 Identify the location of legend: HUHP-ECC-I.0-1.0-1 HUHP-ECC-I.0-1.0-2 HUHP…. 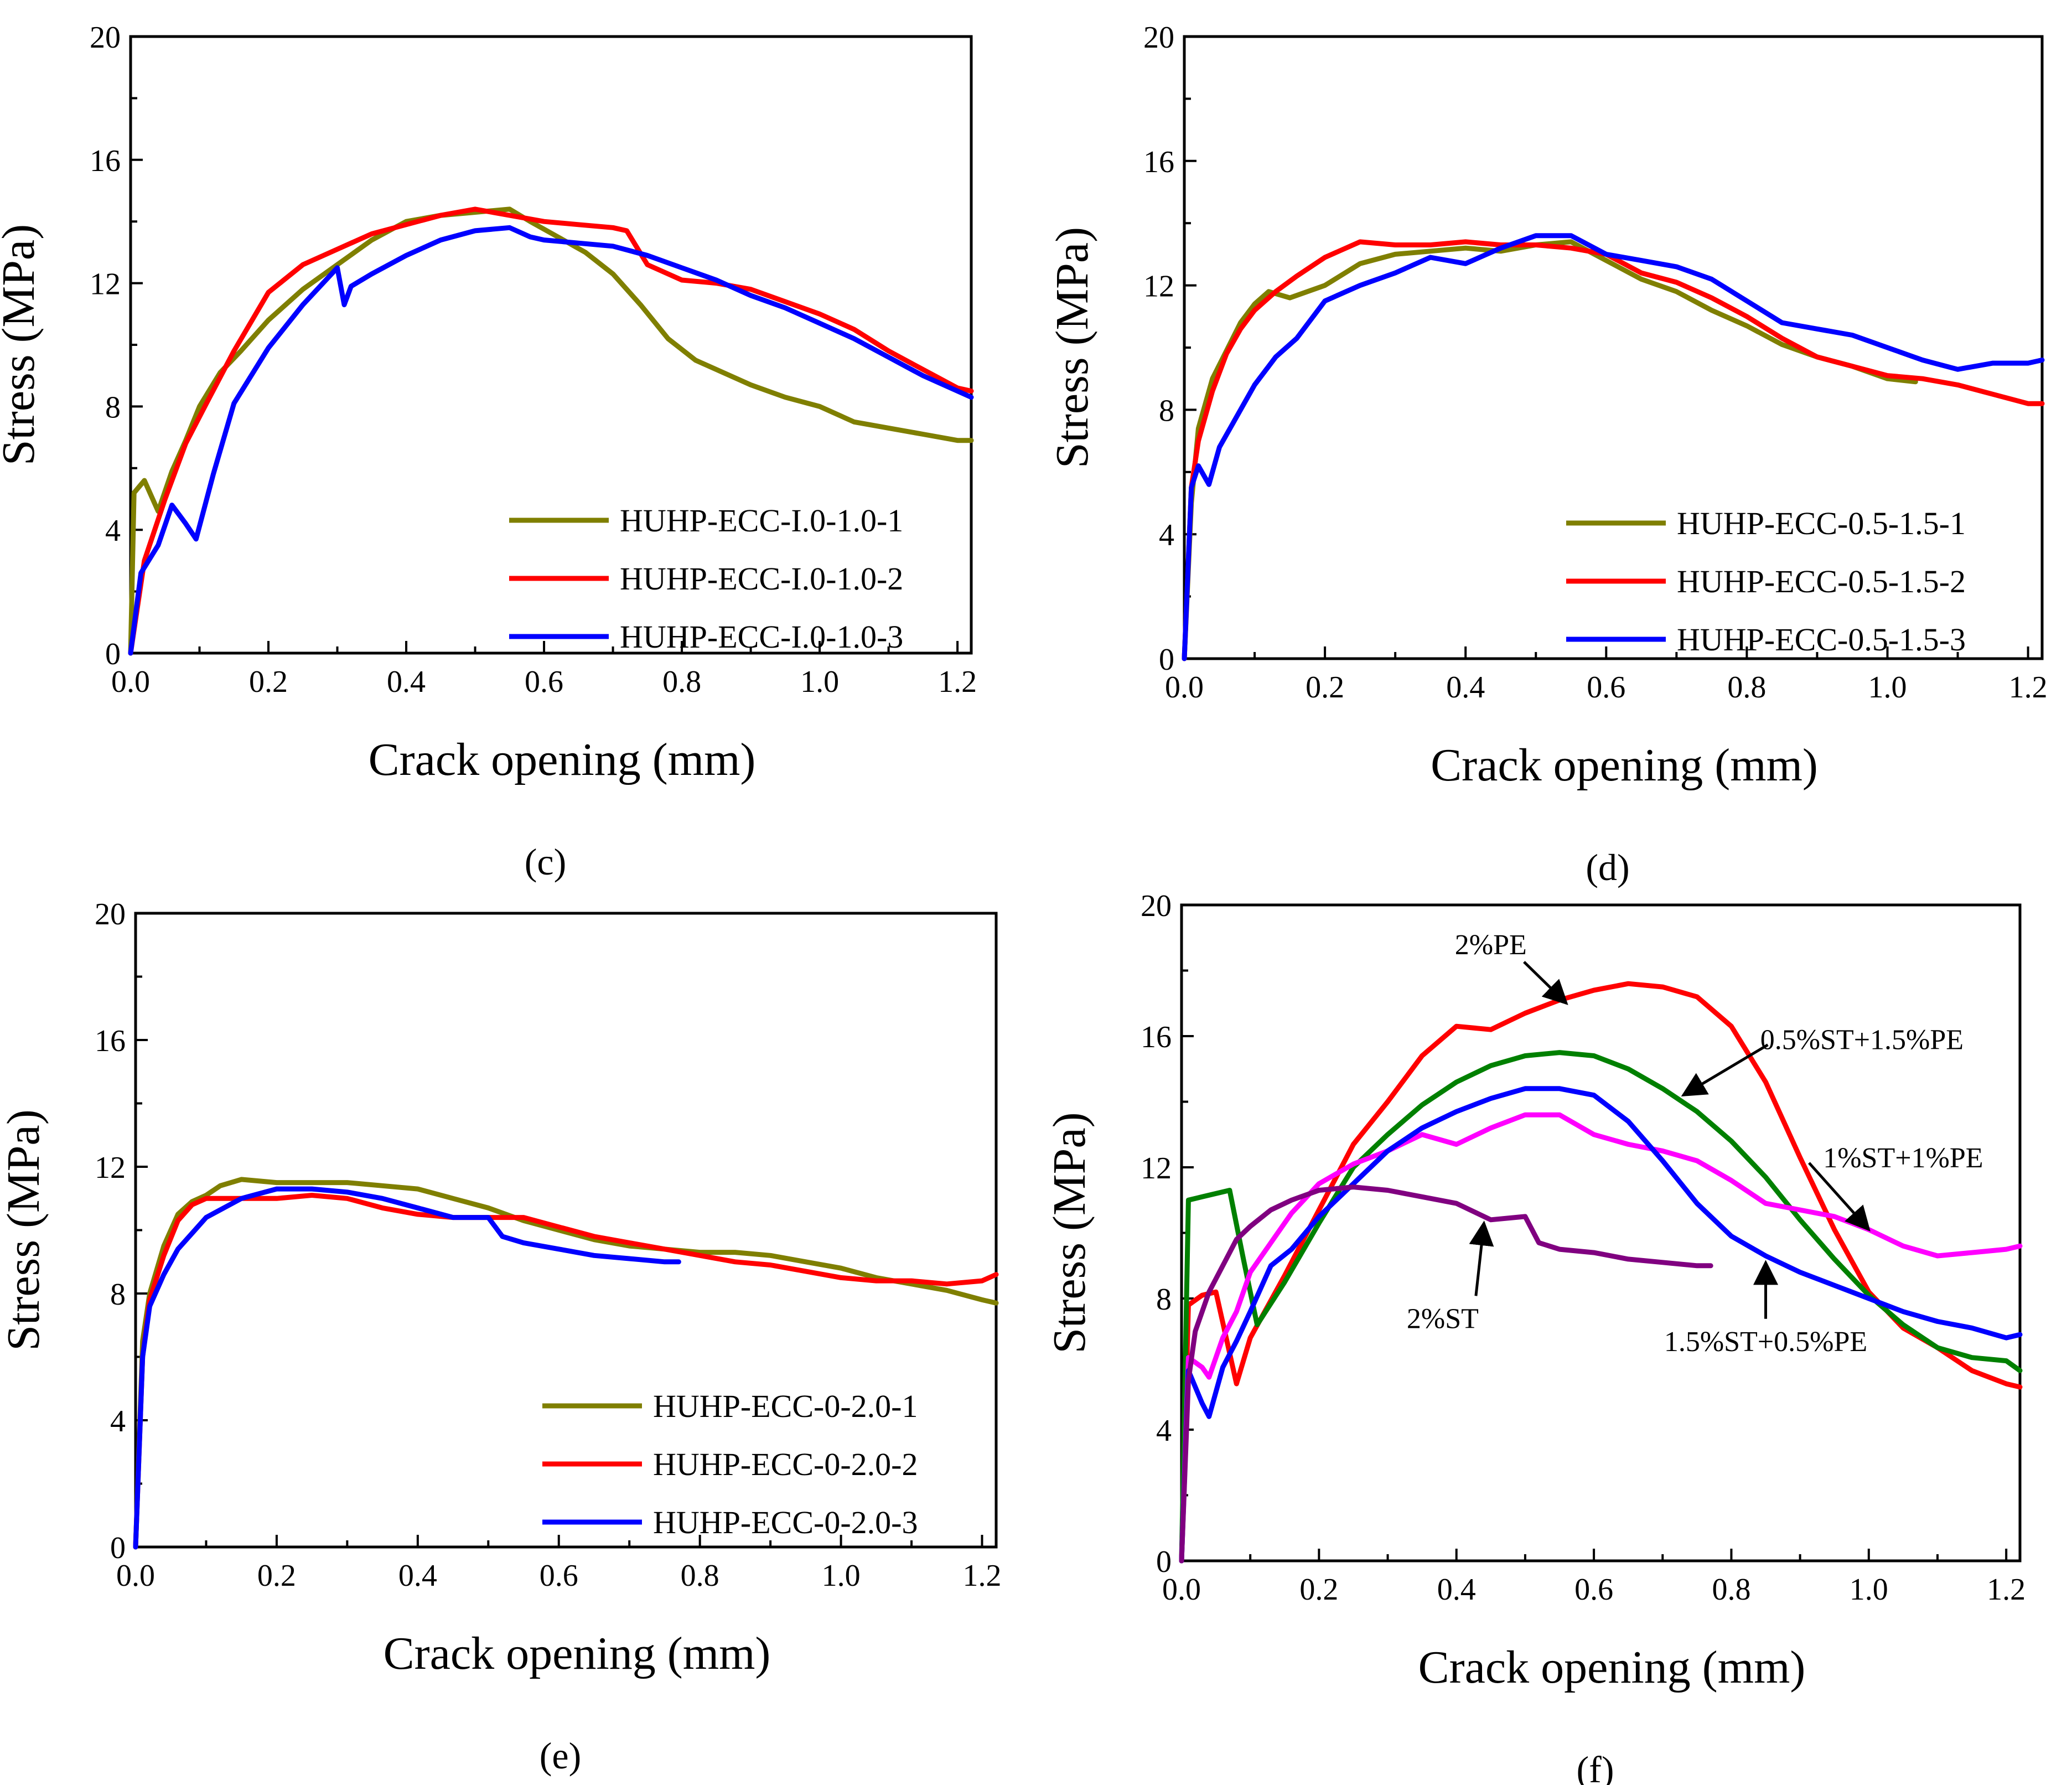
(706, 579).